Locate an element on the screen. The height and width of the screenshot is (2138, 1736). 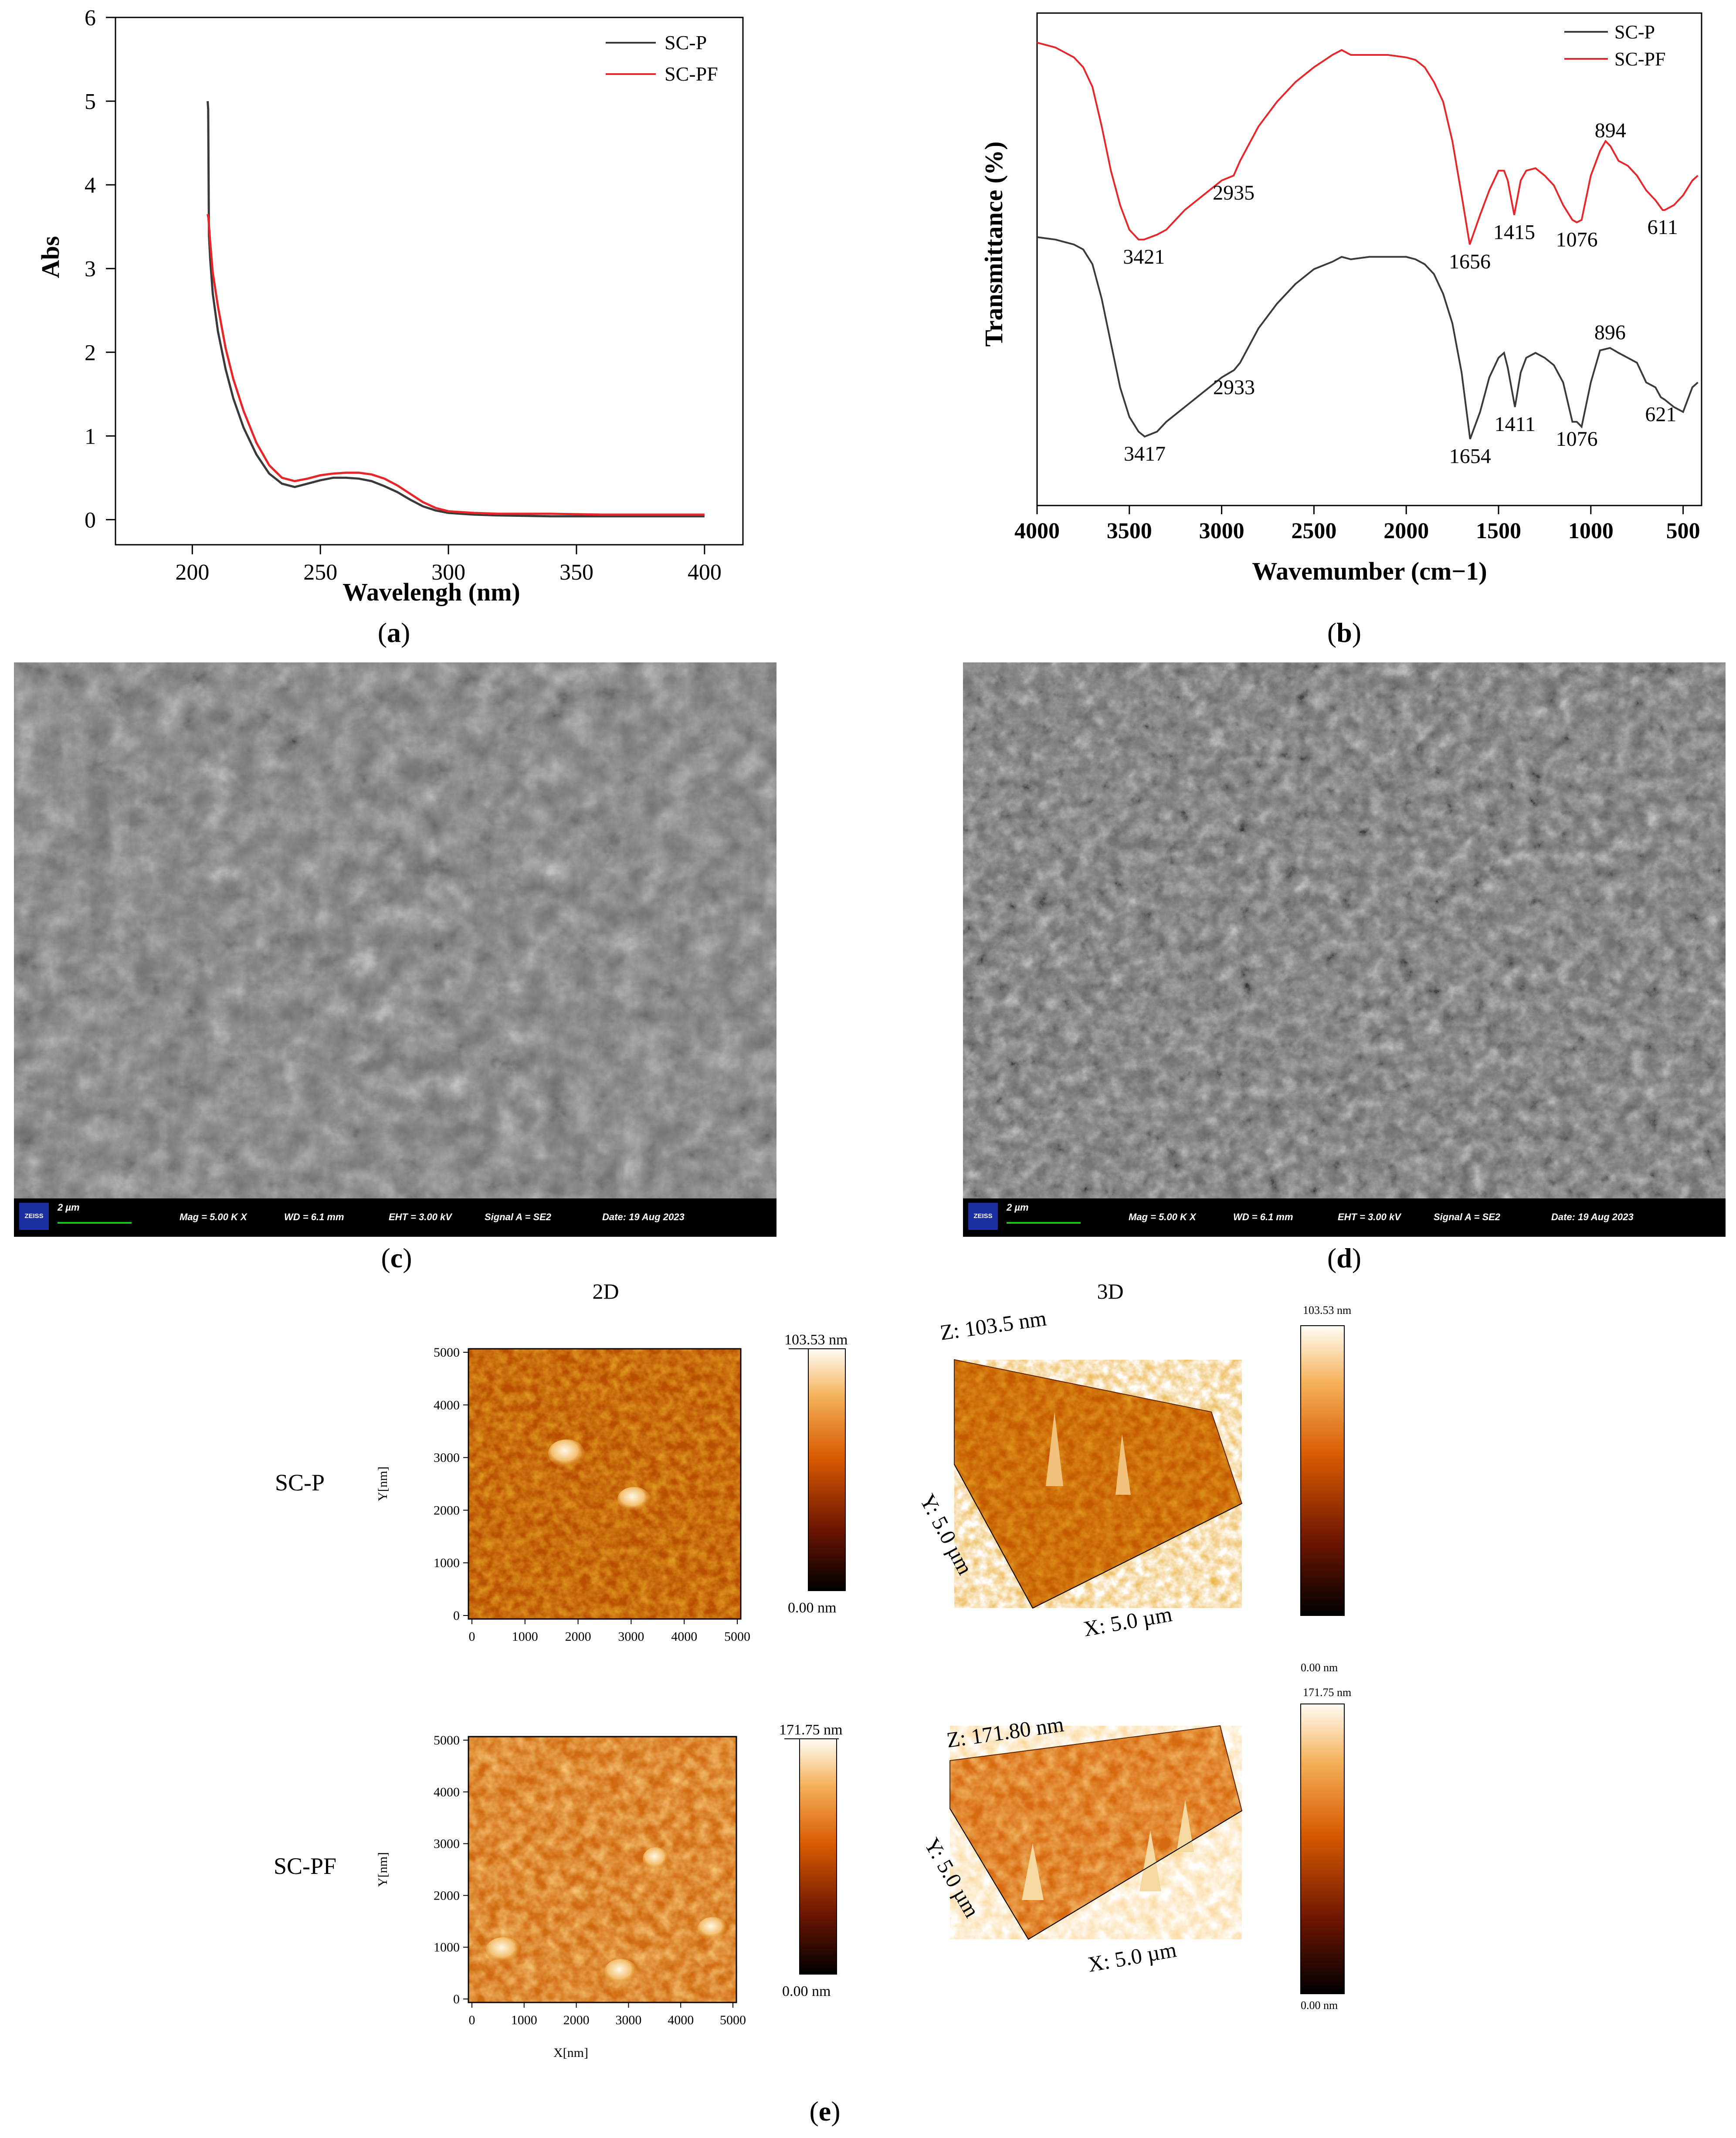
ftir-x-tick-label: 1500 is located at coordinates (1498, 531).